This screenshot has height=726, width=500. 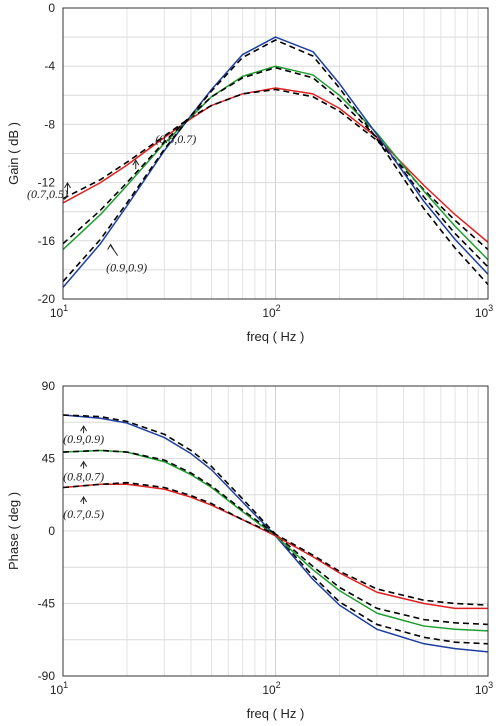 I want to click on y-tick-label: -16, so click(x=47, y=241).